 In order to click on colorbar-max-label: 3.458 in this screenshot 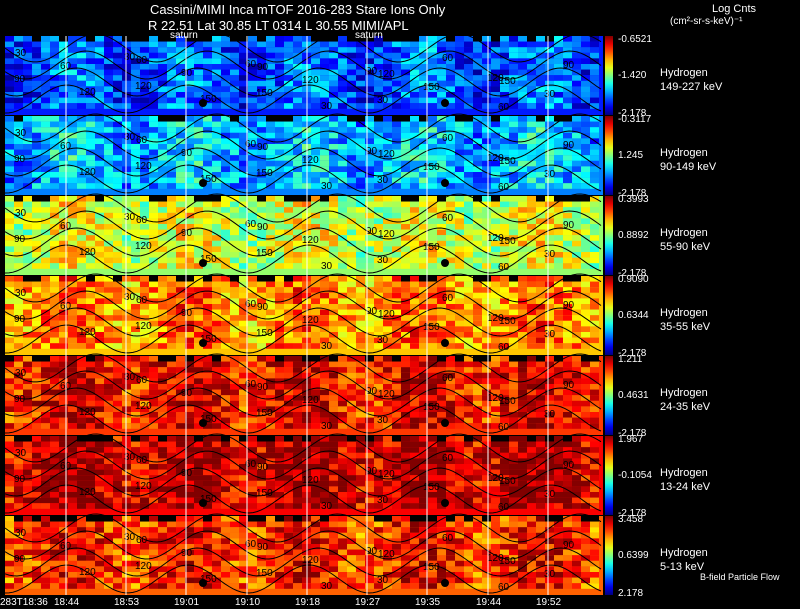, I will do `click(631, 519)`.